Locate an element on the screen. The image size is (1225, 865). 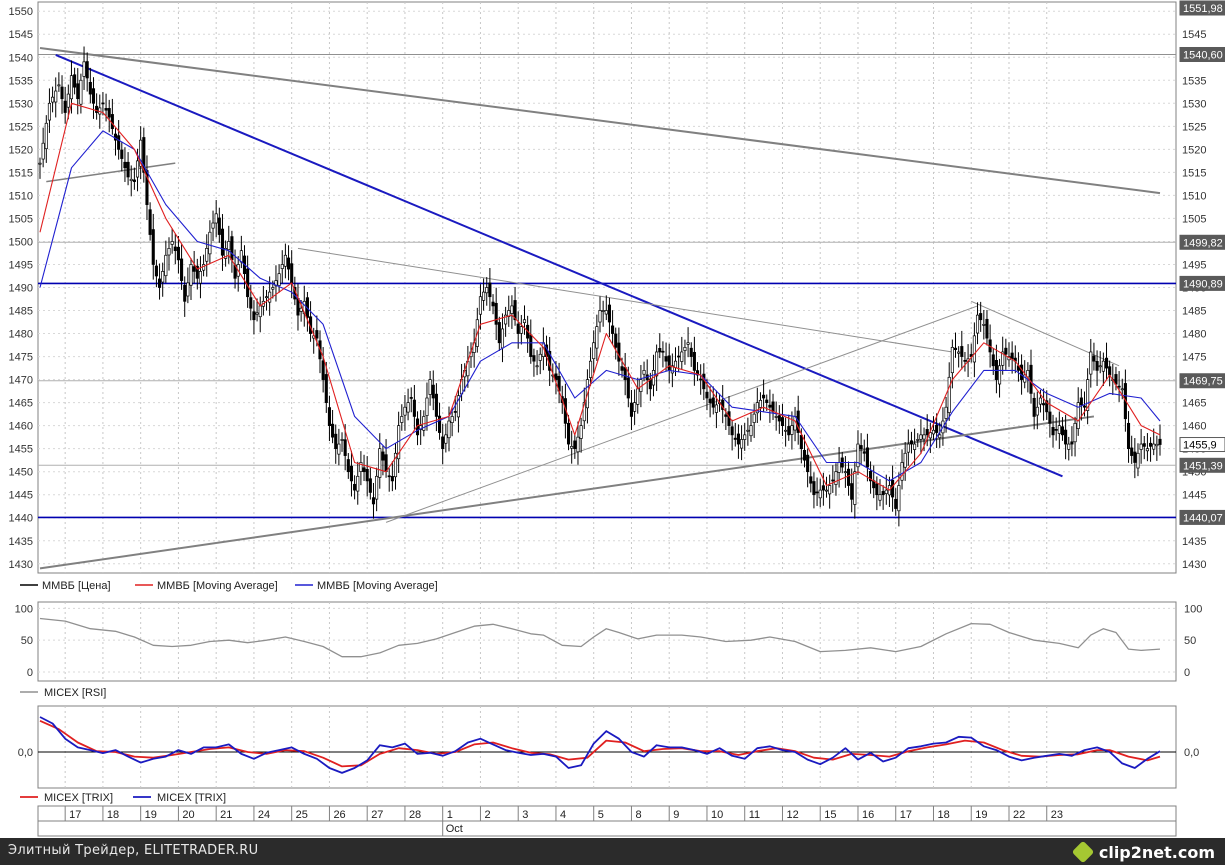
y-tick-label-left: 1430 is located at coordinates (21, 565).